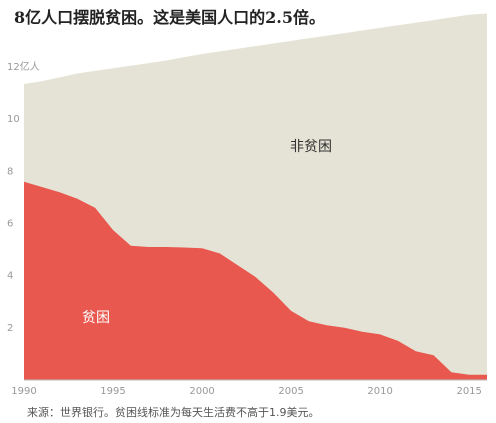  Describe the element at coordinates (246, 391) in the screenshot. I see `x-axis: 1990 1995 2000 2005 2010 2015` at that location.